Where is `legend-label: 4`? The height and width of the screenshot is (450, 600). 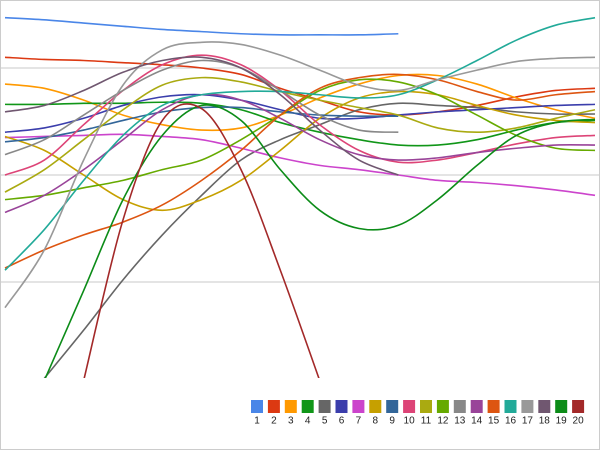
legend-label: 4 is located at coordinates (308, 421).